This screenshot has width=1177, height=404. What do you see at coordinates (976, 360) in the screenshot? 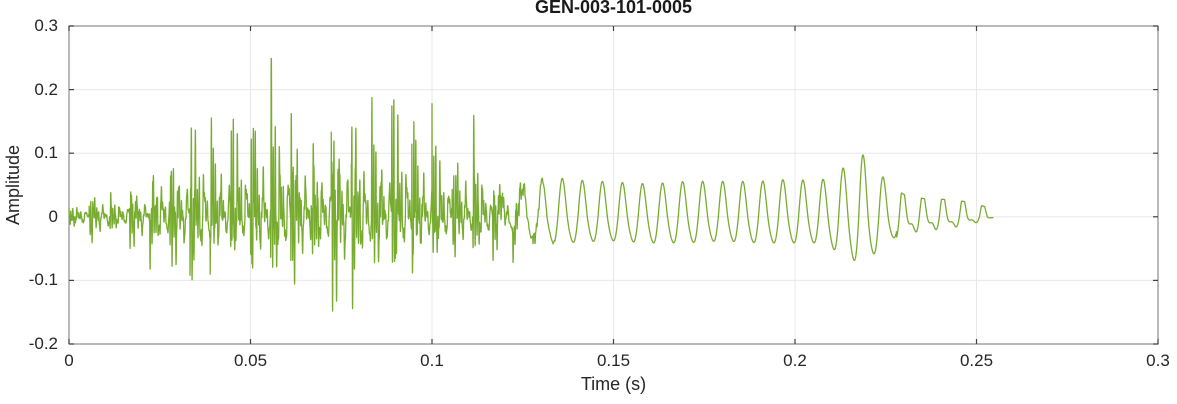
I see `x-tick-label: 0.25` at bounding box center [976, 360].